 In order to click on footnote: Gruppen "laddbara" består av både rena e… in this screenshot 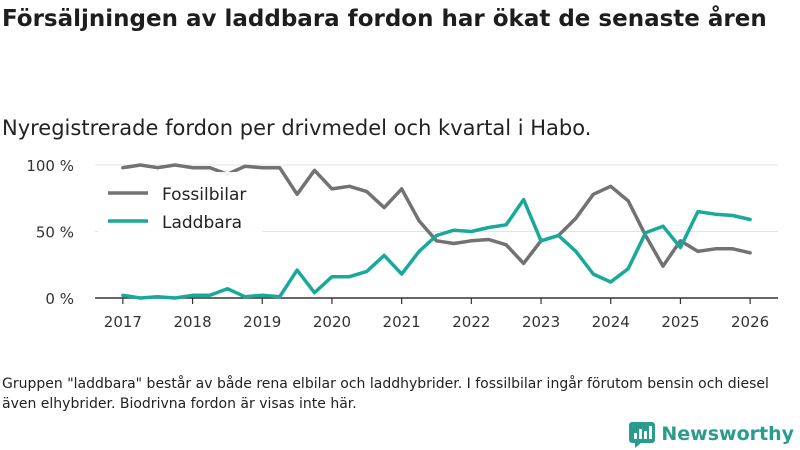, I will do `click(385, 394)`.